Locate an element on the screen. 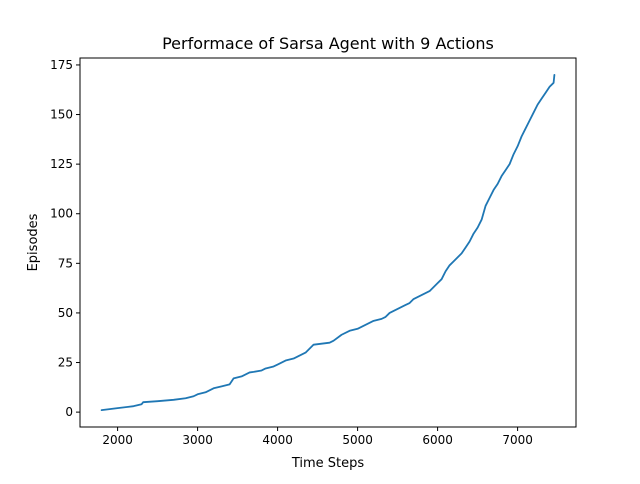 The image size is (640, 484). y-tick-label: 25 is located at coordinates (65, 363).